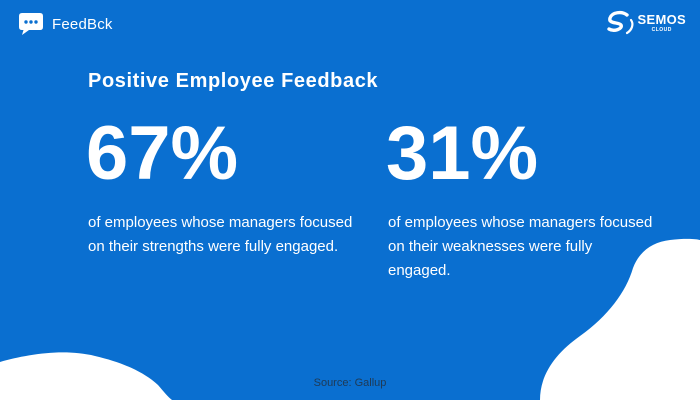 The image size is (700, 400). I want to click on semos-logo-icon, so click(620, 22).